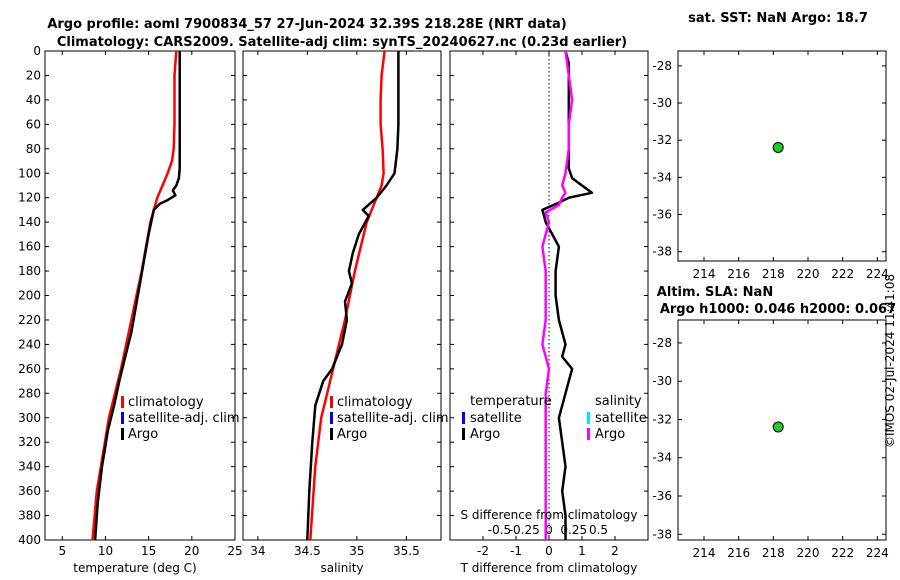  I want to click on x-tick-label: 20, so click(191, 551).